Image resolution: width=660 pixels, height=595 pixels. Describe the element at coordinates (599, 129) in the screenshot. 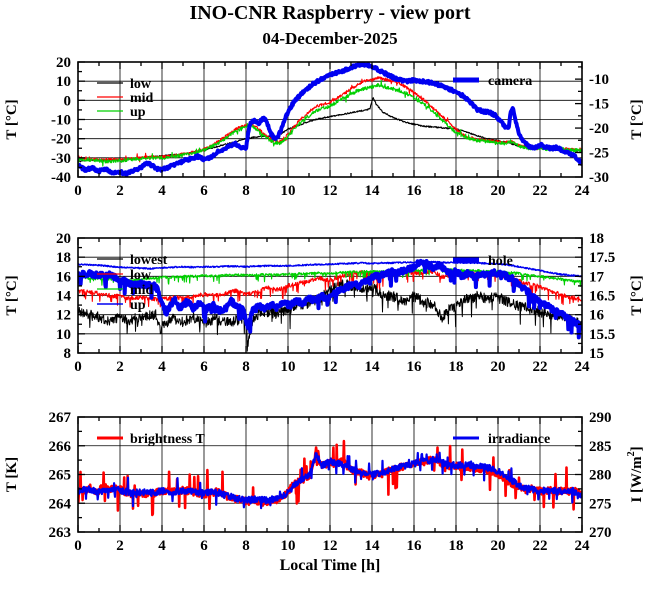

I see `svg-text: -20` at that location.